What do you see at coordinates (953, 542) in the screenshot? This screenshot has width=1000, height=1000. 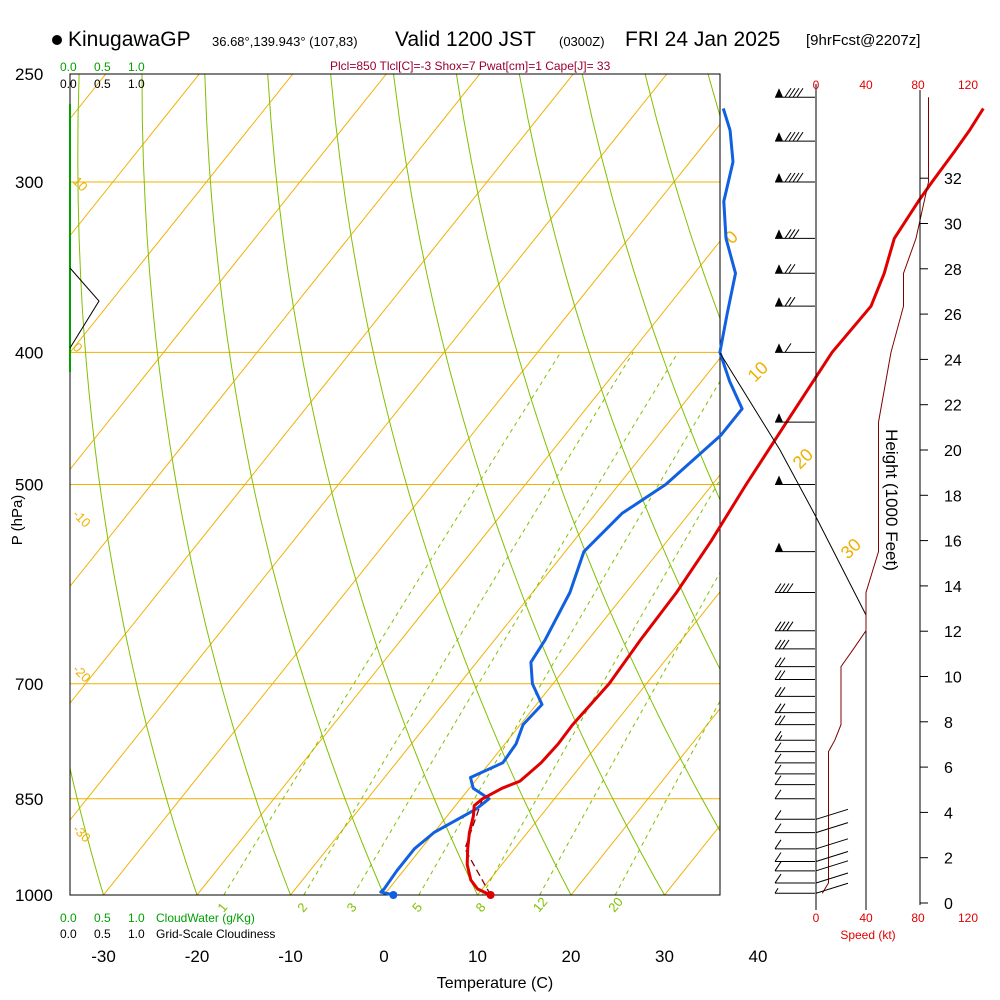 I see `height-tick-label: 16` at bounding box center [953, 542].